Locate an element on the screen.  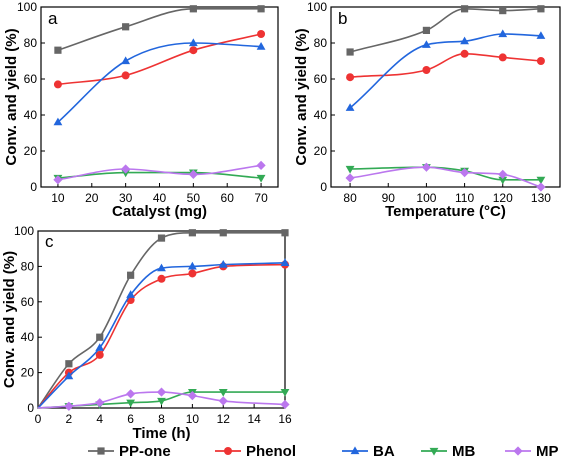
x-tick-label: 2 is located at coordinates (69, 419).